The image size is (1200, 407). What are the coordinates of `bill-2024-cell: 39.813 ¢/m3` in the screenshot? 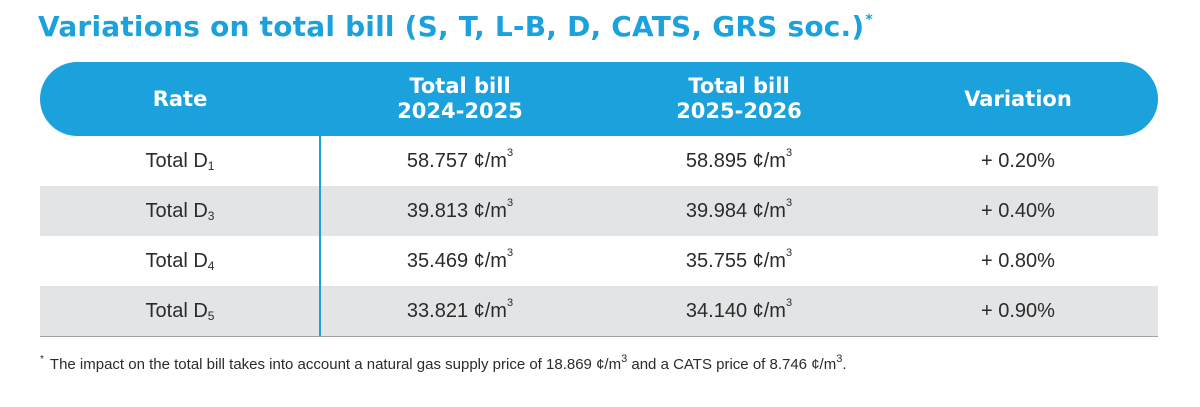 It's located at (460, 209).